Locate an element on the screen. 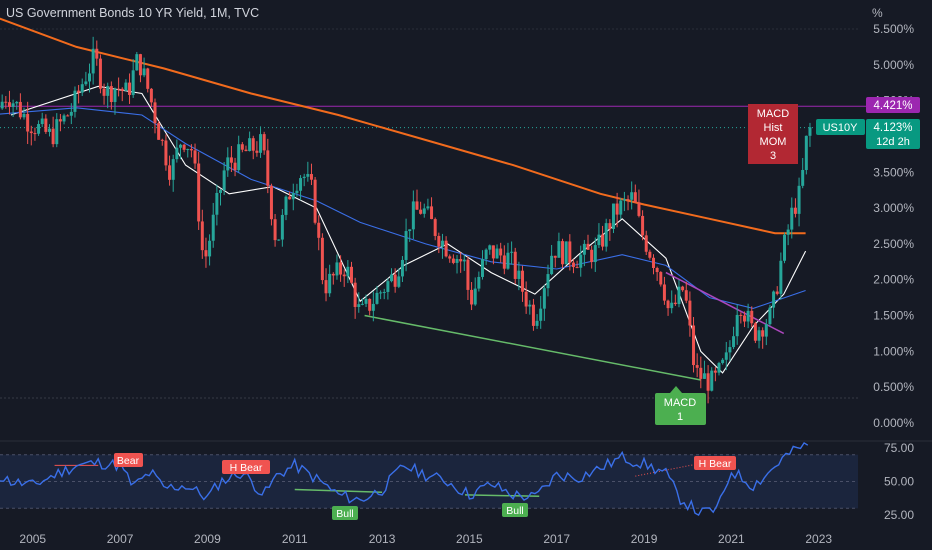 Image resolution: width=932 pixels, height=550 pixels. y-tick-label: 0.500% is located at coordinates (893, 387).